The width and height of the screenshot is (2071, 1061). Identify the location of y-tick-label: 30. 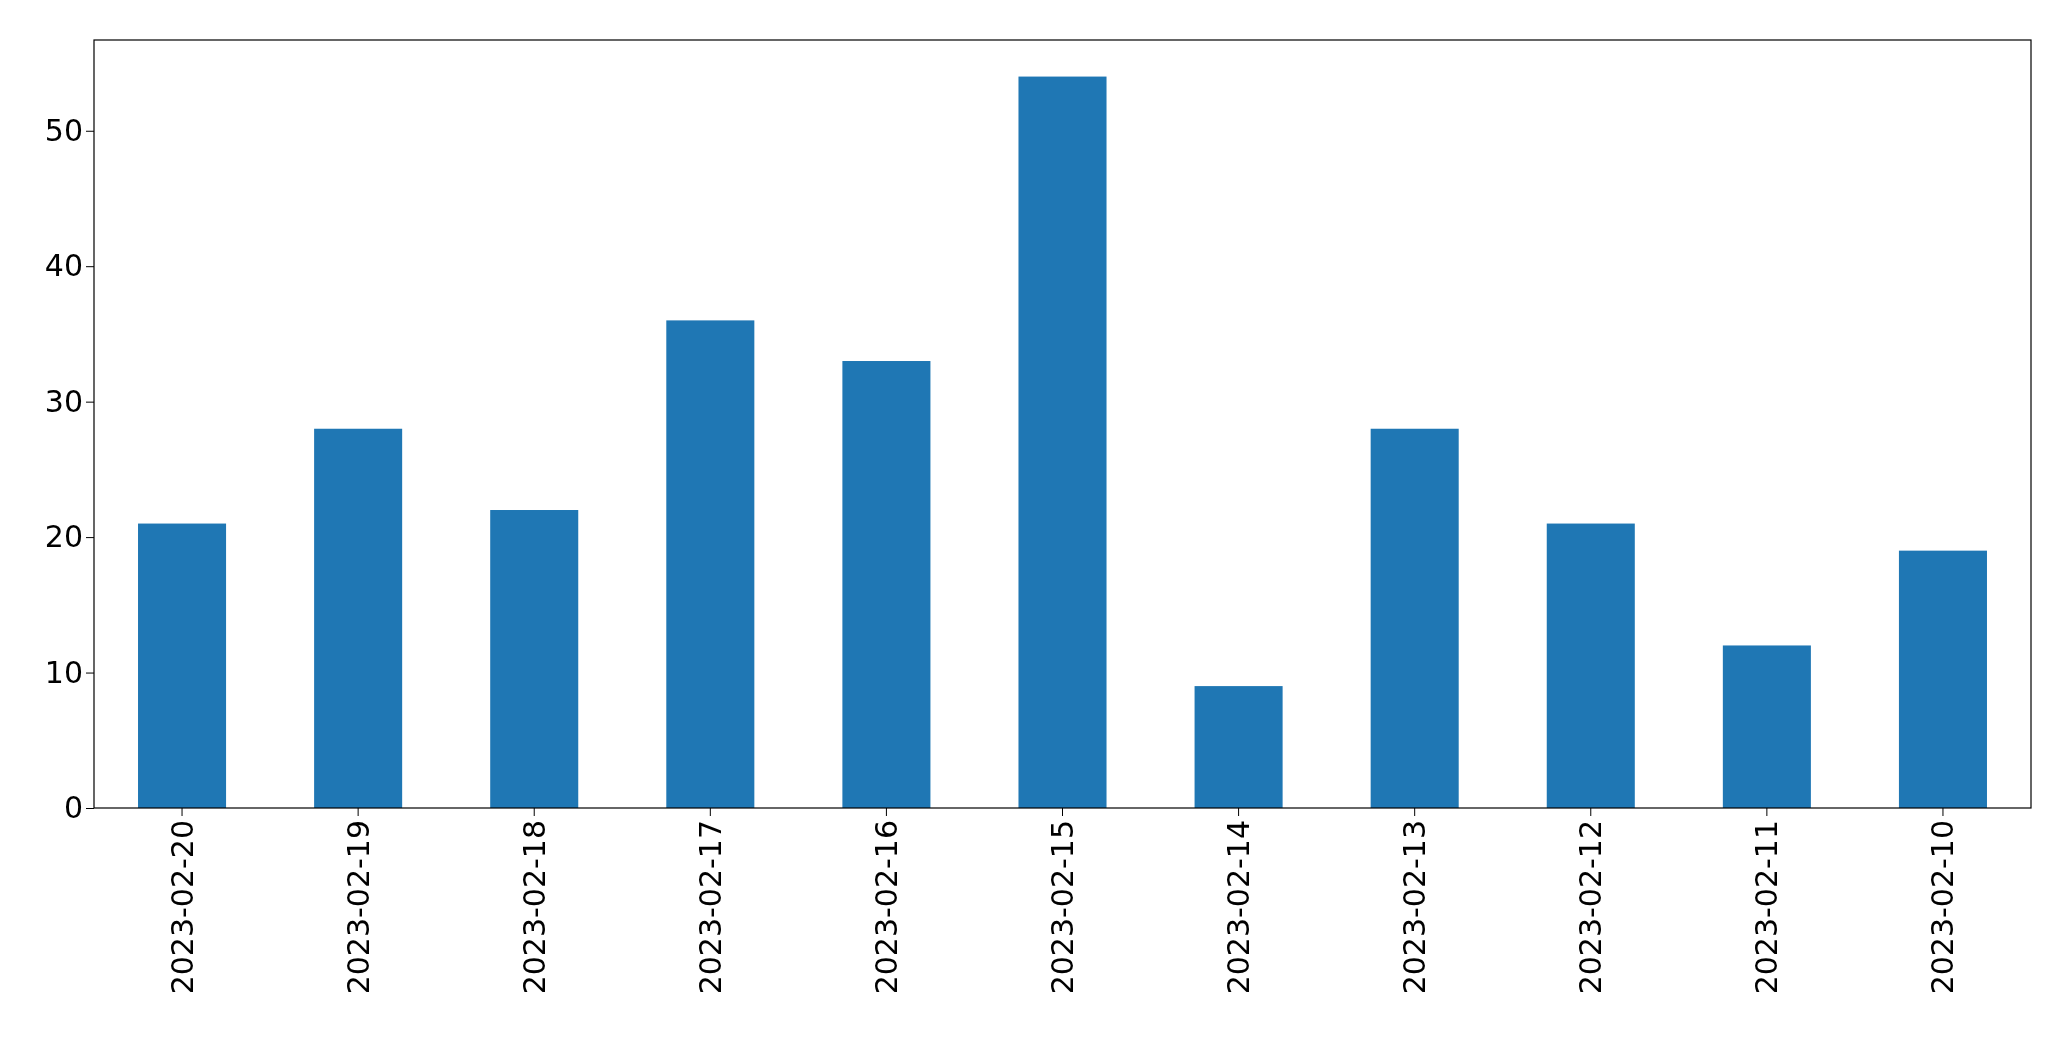
(63, 401).